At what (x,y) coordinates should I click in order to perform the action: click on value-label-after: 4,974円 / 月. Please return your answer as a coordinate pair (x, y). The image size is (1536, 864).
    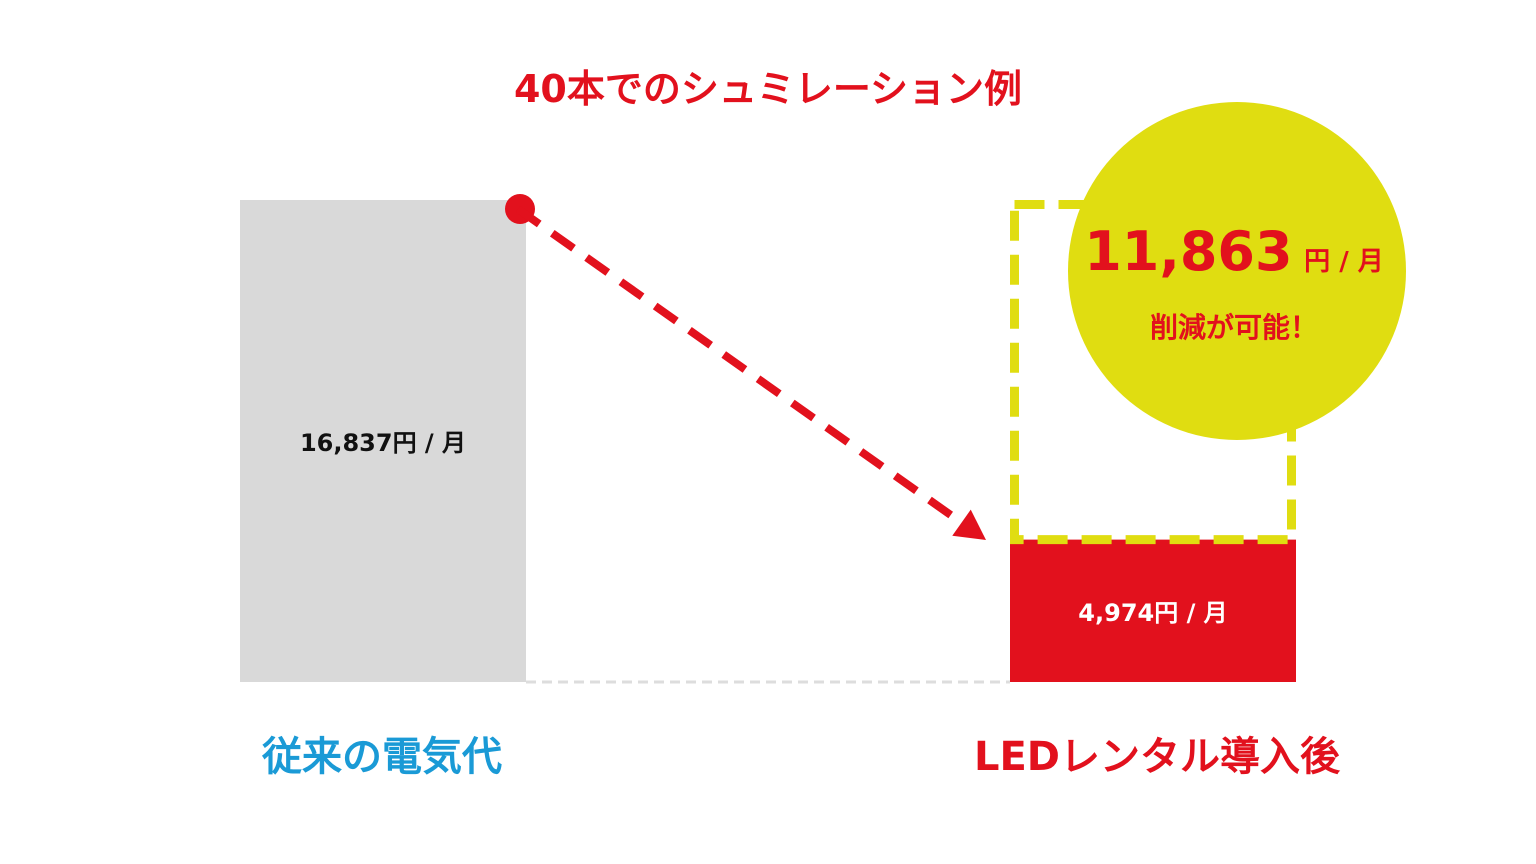
    Looking at the image, I should click on (1152, 613).